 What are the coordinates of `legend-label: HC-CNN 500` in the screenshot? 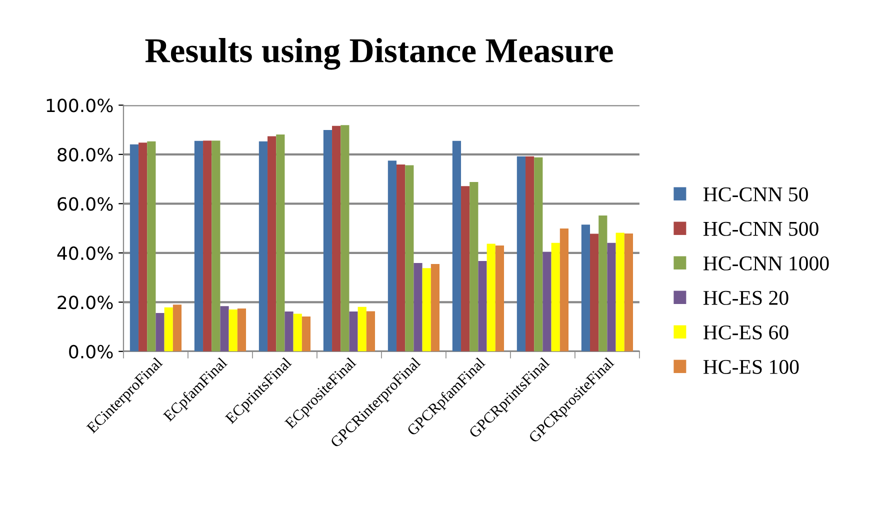 It's located at (760, 229).